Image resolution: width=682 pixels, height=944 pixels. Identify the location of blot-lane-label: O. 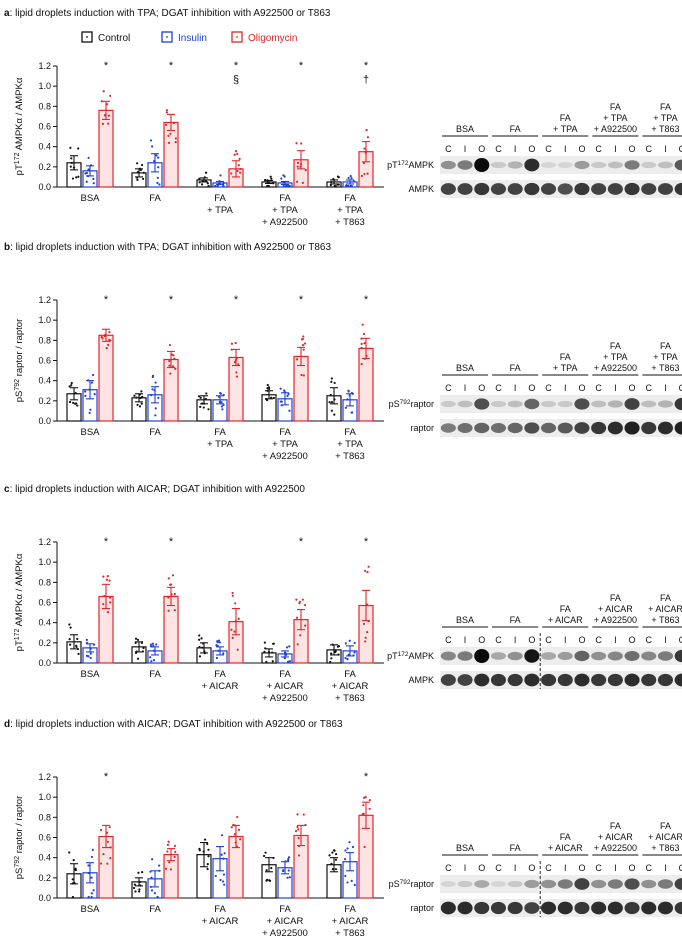
(531, 388).